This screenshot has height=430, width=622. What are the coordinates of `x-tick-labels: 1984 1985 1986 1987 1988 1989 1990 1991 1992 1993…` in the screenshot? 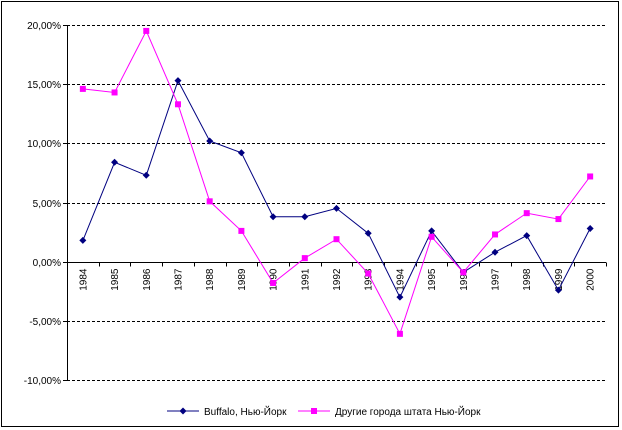 It's located at (337, 279).